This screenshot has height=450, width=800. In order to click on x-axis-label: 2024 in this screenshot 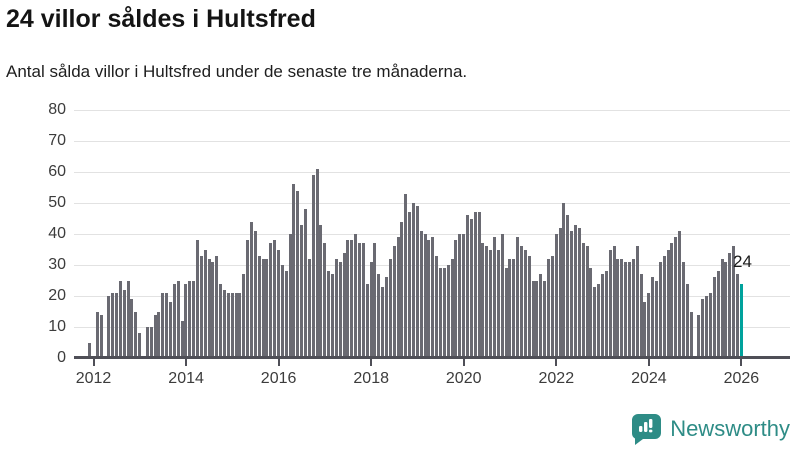, I will do `click(649, 378)`.